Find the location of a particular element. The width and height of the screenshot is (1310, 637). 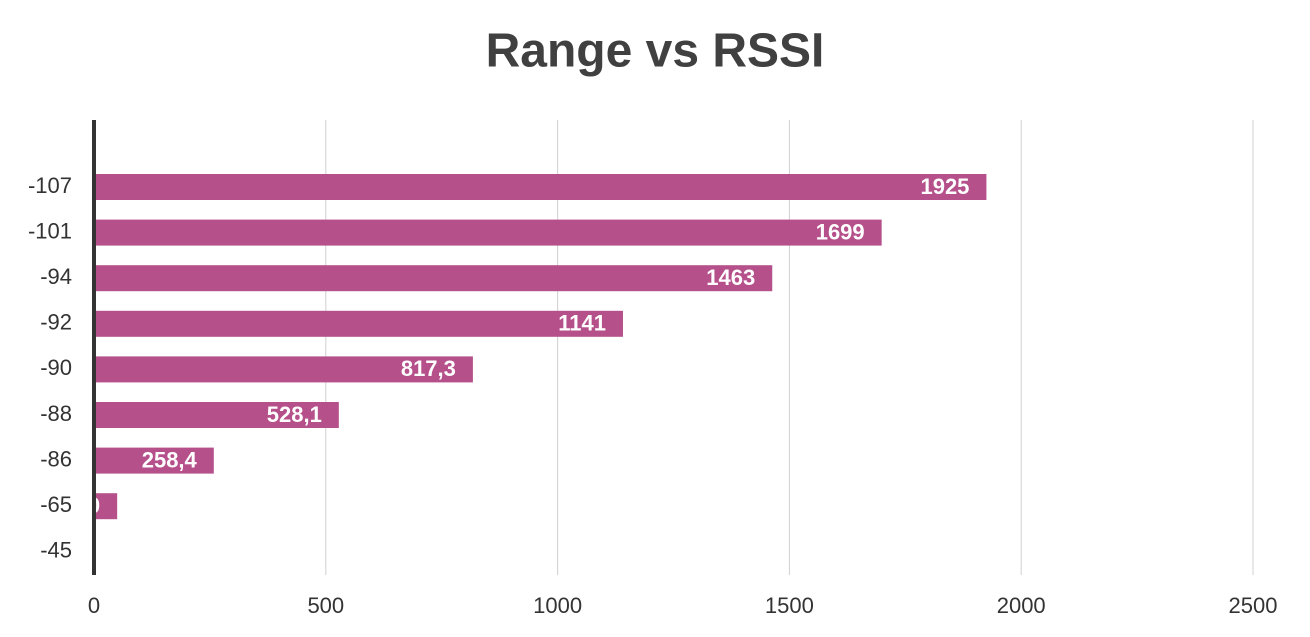

value-label: 50 is located at coordinates (88, 505).